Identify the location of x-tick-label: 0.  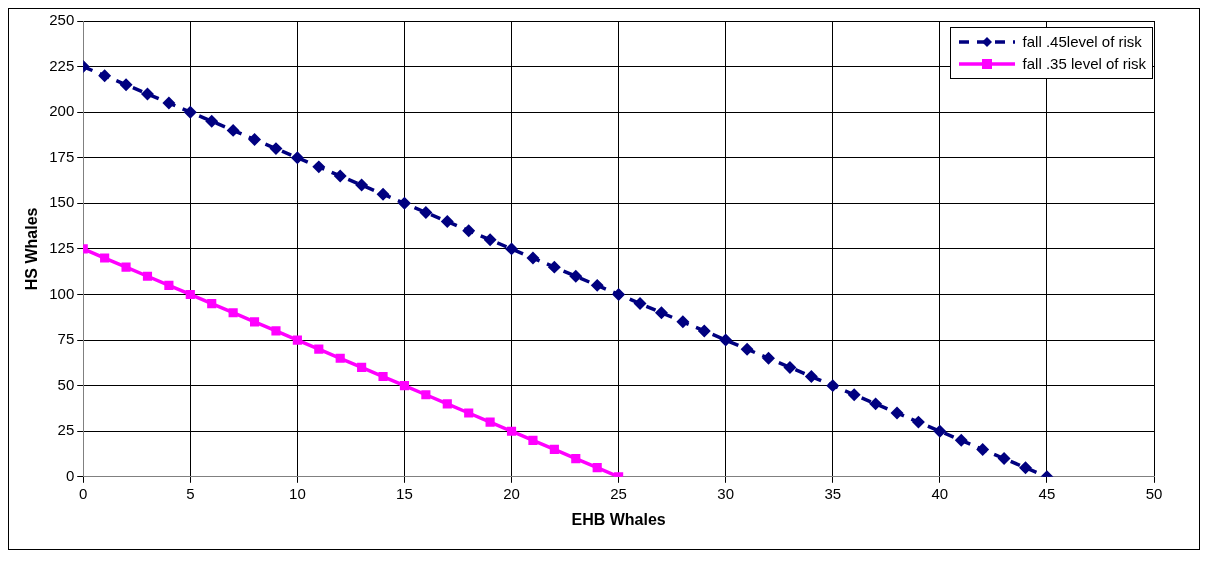
(83, 493).